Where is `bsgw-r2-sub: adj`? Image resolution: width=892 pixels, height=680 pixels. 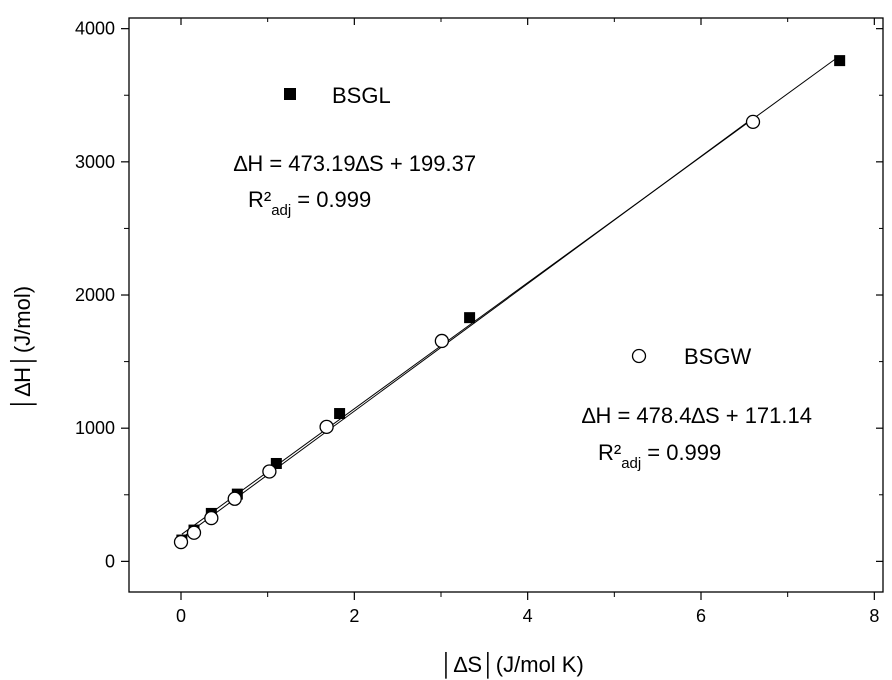 bsgw-r2-sub: adj is located at coordinates (631, 463).